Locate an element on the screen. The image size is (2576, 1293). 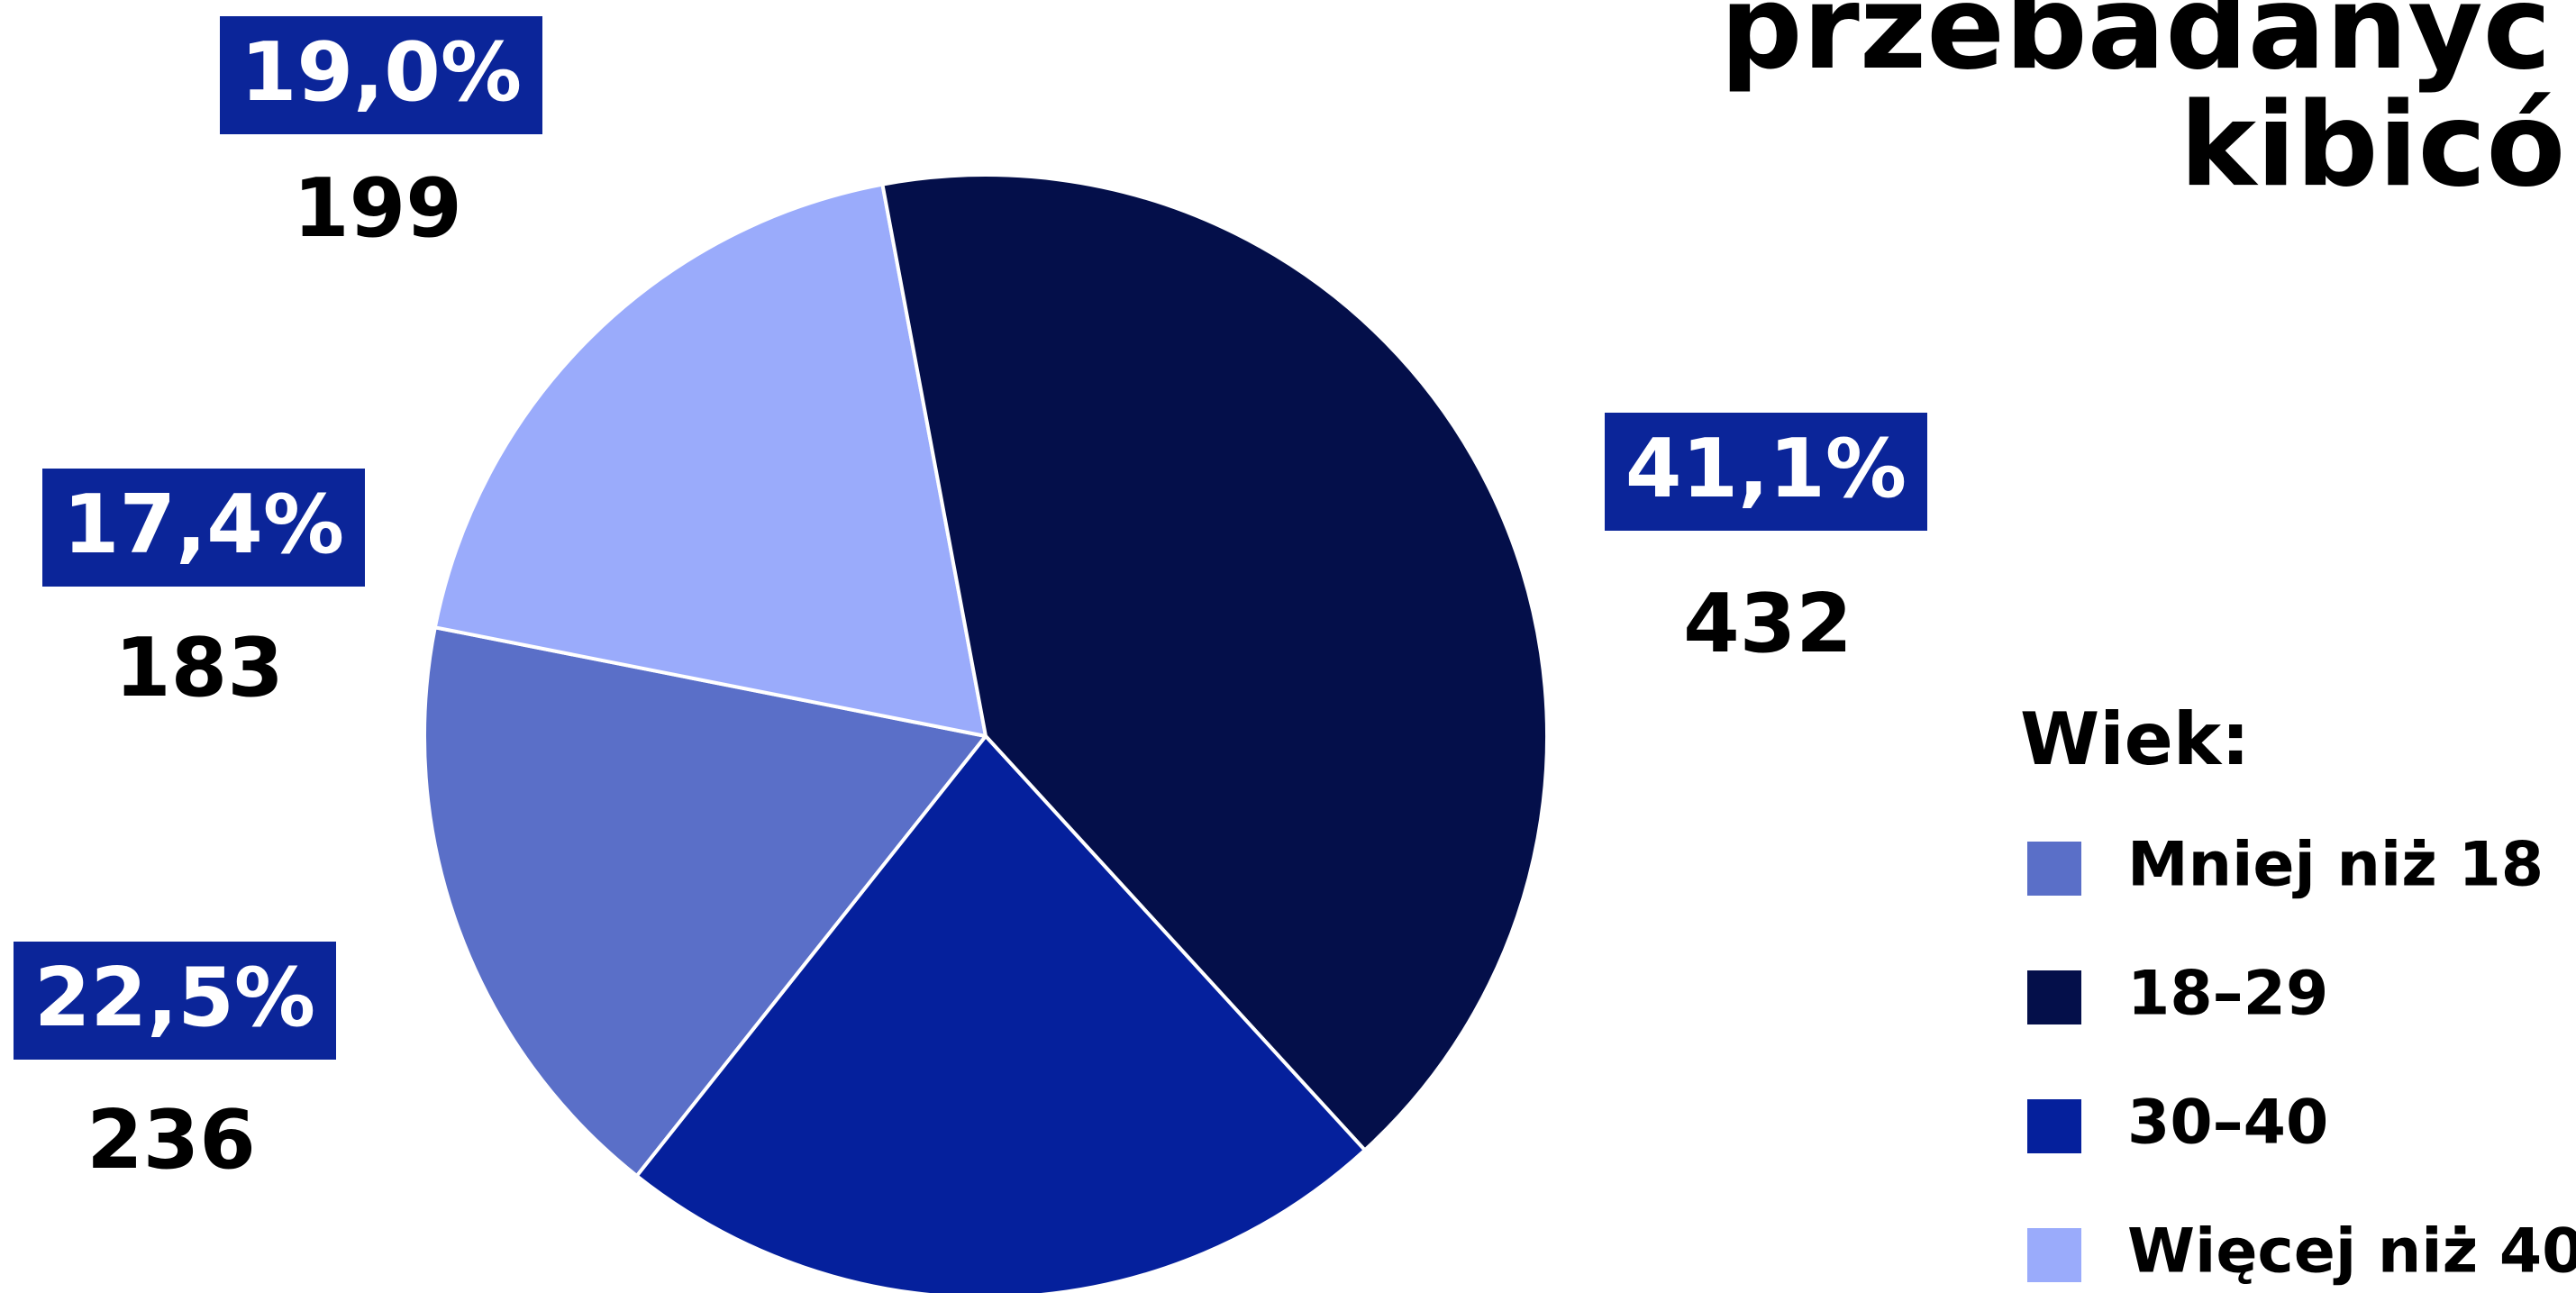
count-label: 183 is located at coordinates (199, 668).